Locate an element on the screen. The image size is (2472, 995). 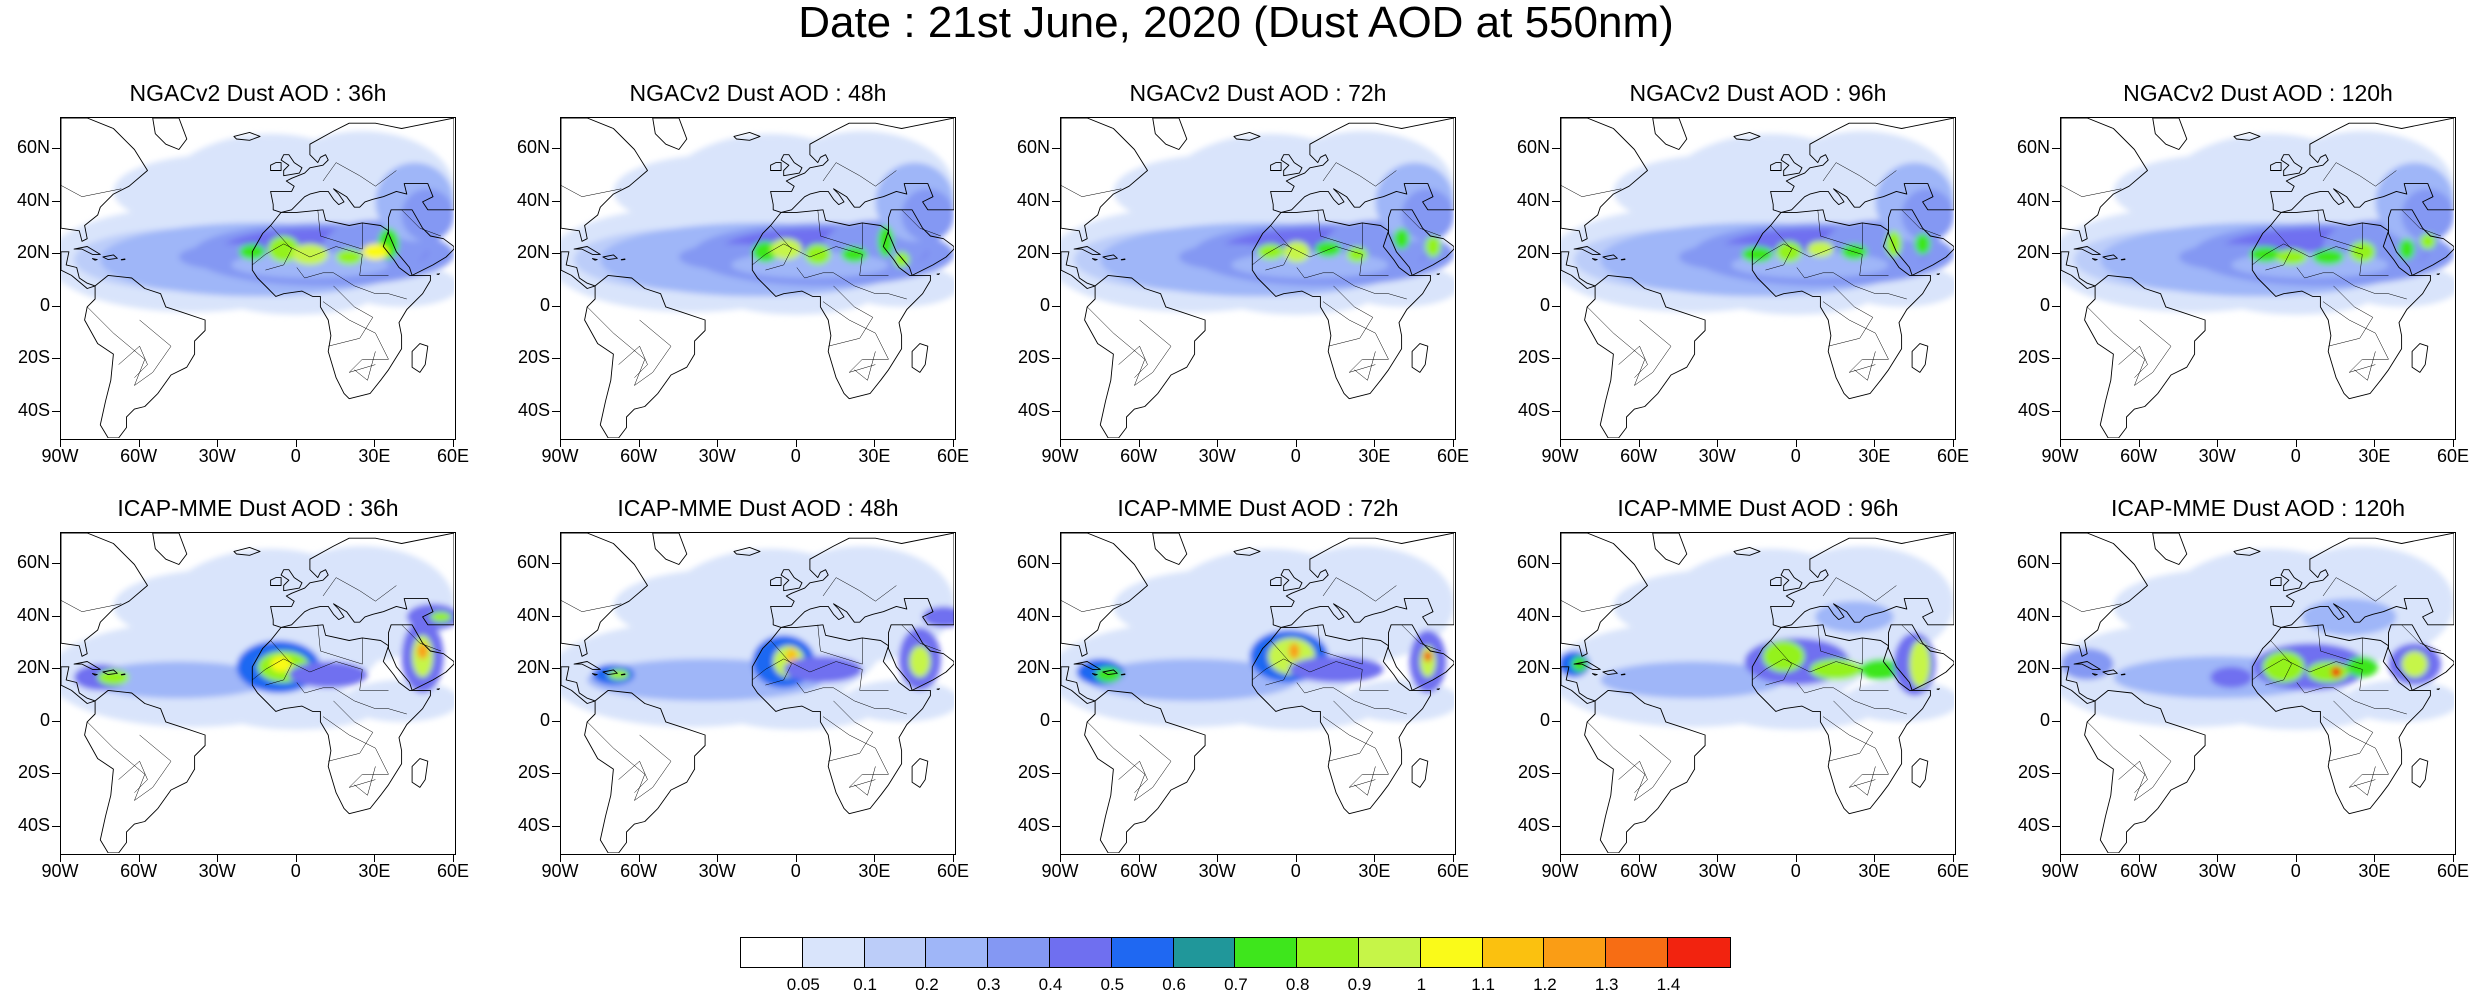
colorbar-label: 1 is located at coordinates (1421, 984).